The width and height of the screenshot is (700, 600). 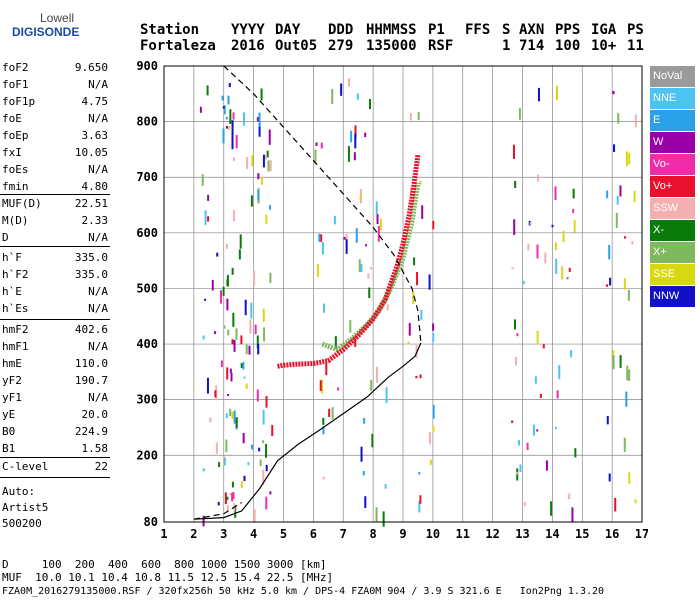 What do you see at coordinates (283, 534) in the screenshot?
I see `x-tick-label: 5` at bounding box center [283, 534].